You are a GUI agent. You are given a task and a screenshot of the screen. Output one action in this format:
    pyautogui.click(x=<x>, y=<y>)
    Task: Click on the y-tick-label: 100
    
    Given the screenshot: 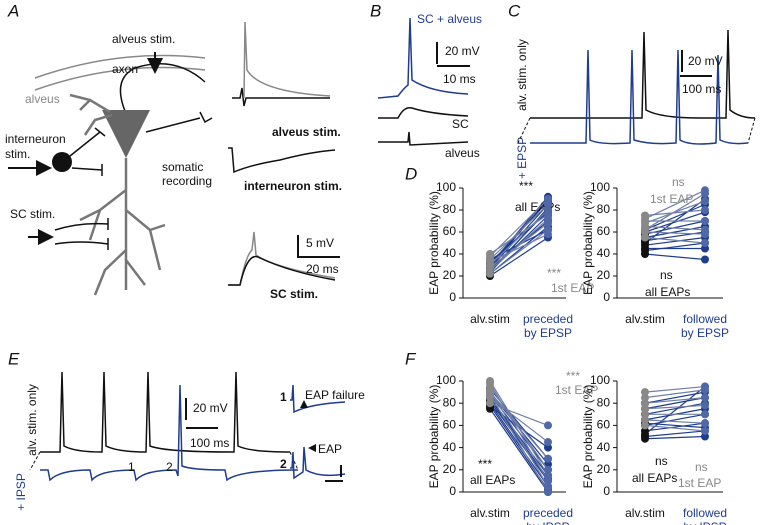 What is the action you would take?
    pyautogui.click(x=446, y=380)
    